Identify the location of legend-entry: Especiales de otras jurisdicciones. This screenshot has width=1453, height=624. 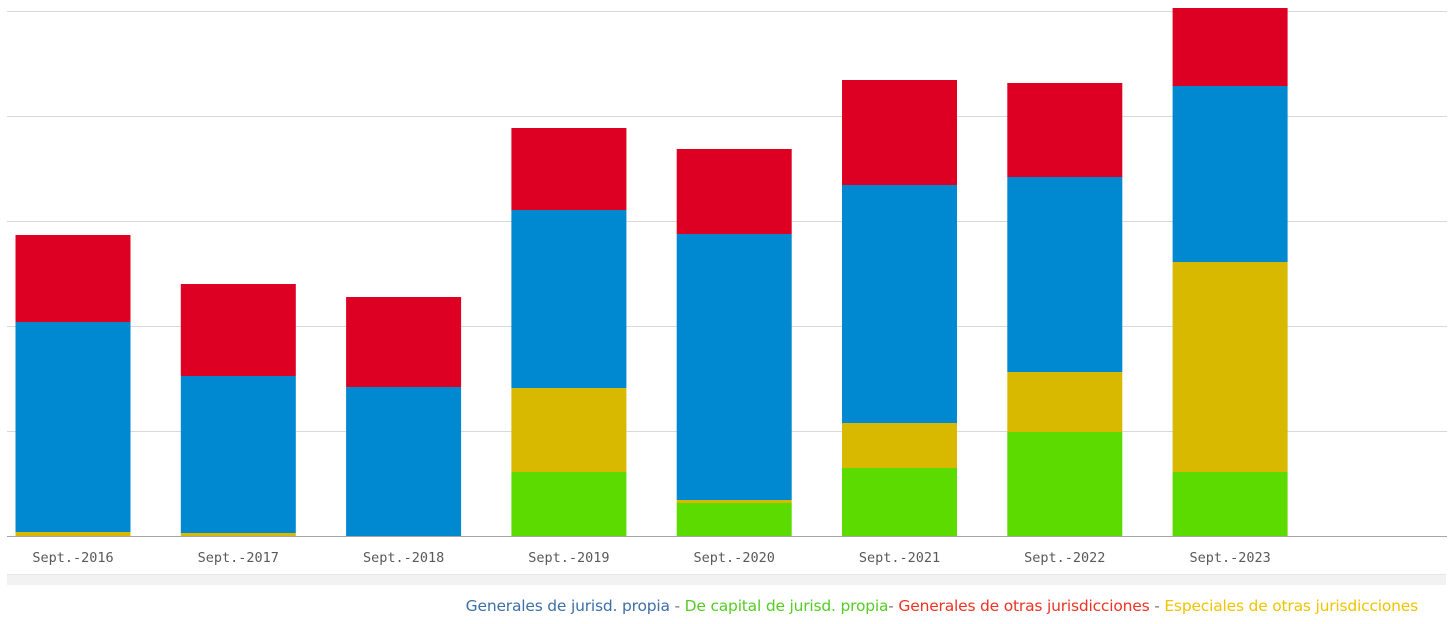
(1291, 606).